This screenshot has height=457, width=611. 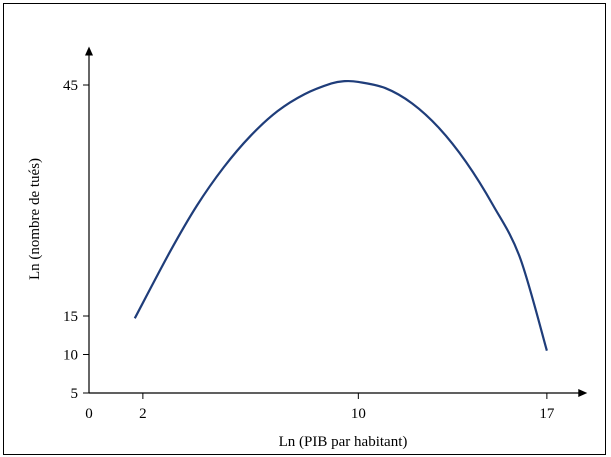 I want to click on x-tick-label: 10, so click(x=358, y=414).